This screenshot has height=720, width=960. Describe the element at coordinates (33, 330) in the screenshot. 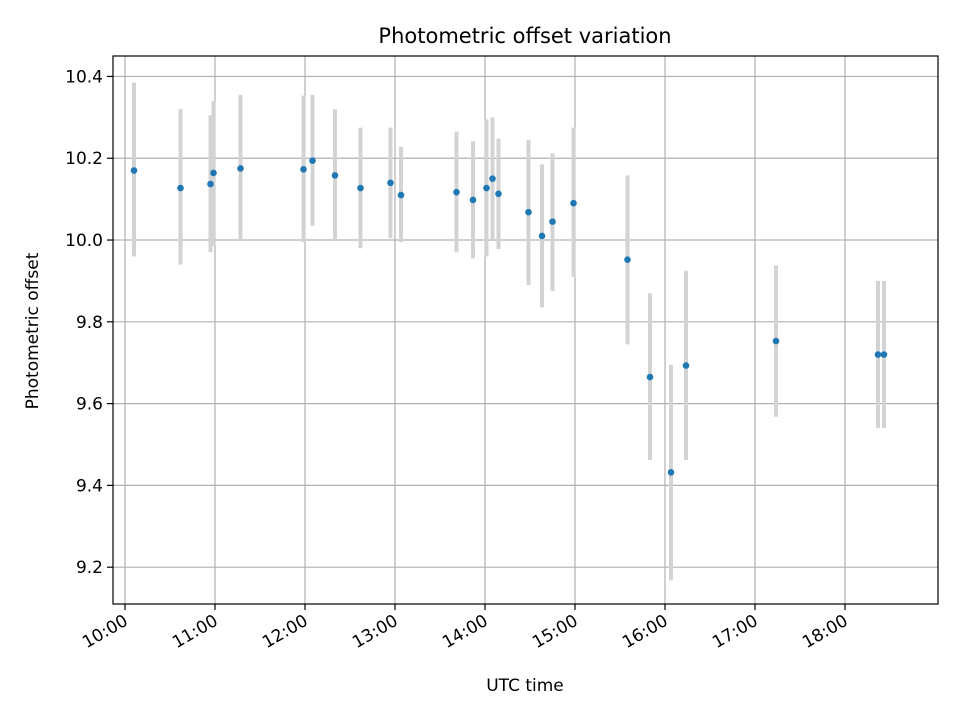

I see `y-axis-label: Photometric offset` at that location.